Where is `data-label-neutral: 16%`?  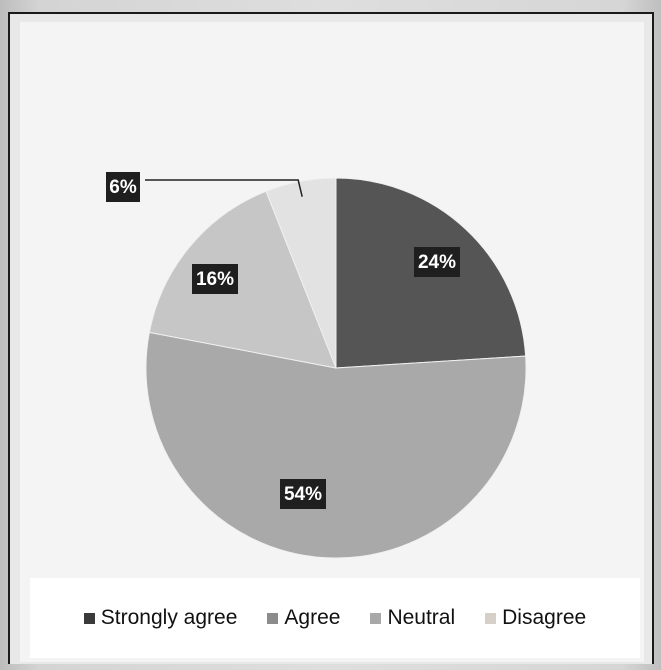 data-label-neutral: 16% is located at coordinates (215, 279).